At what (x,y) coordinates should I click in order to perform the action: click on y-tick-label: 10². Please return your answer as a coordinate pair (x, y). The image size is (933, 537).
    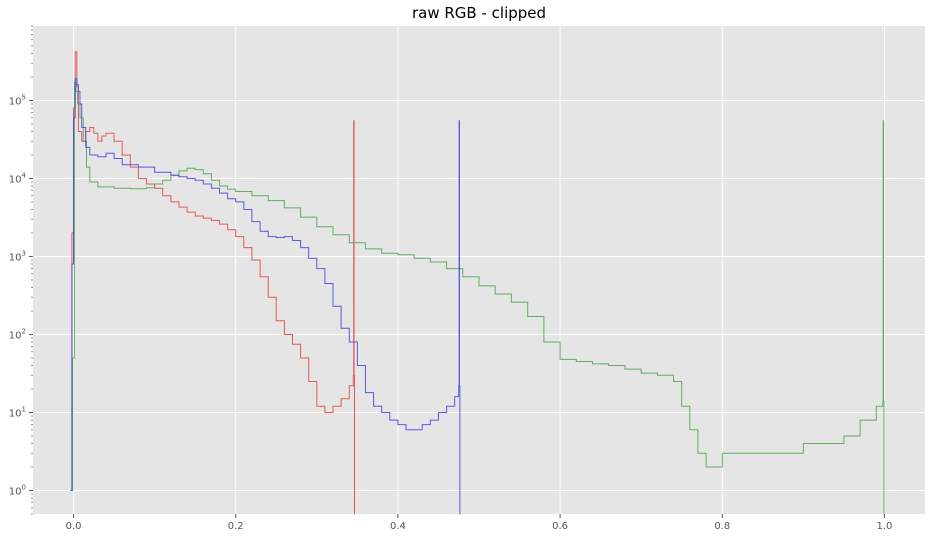
    Looking at the image, I should click on (17, 334).